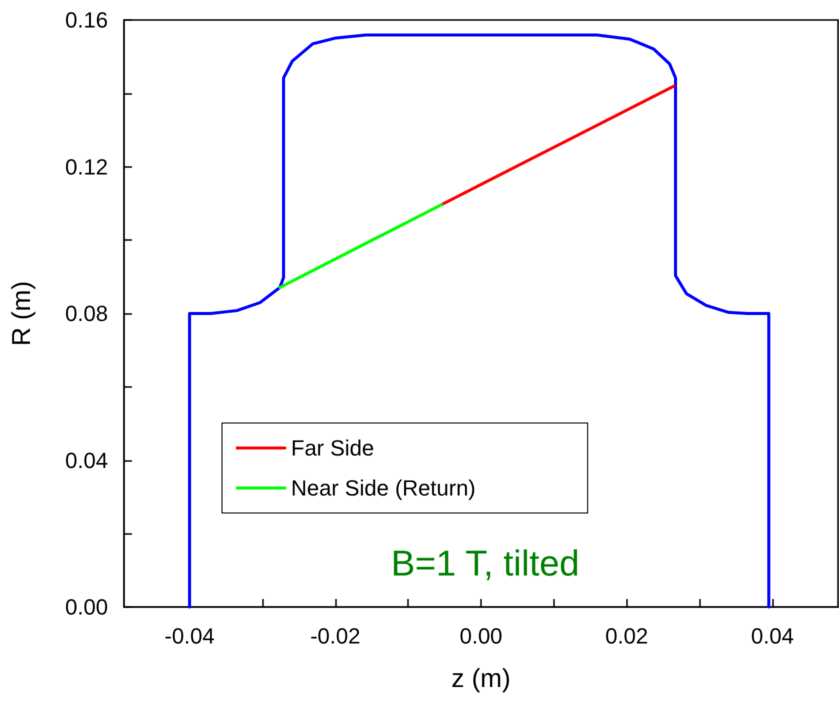  What do you see at coordinates (772, 636) in the screenshot?
I see `x-tick-label: 0.04` at bounding box center [772, 636].